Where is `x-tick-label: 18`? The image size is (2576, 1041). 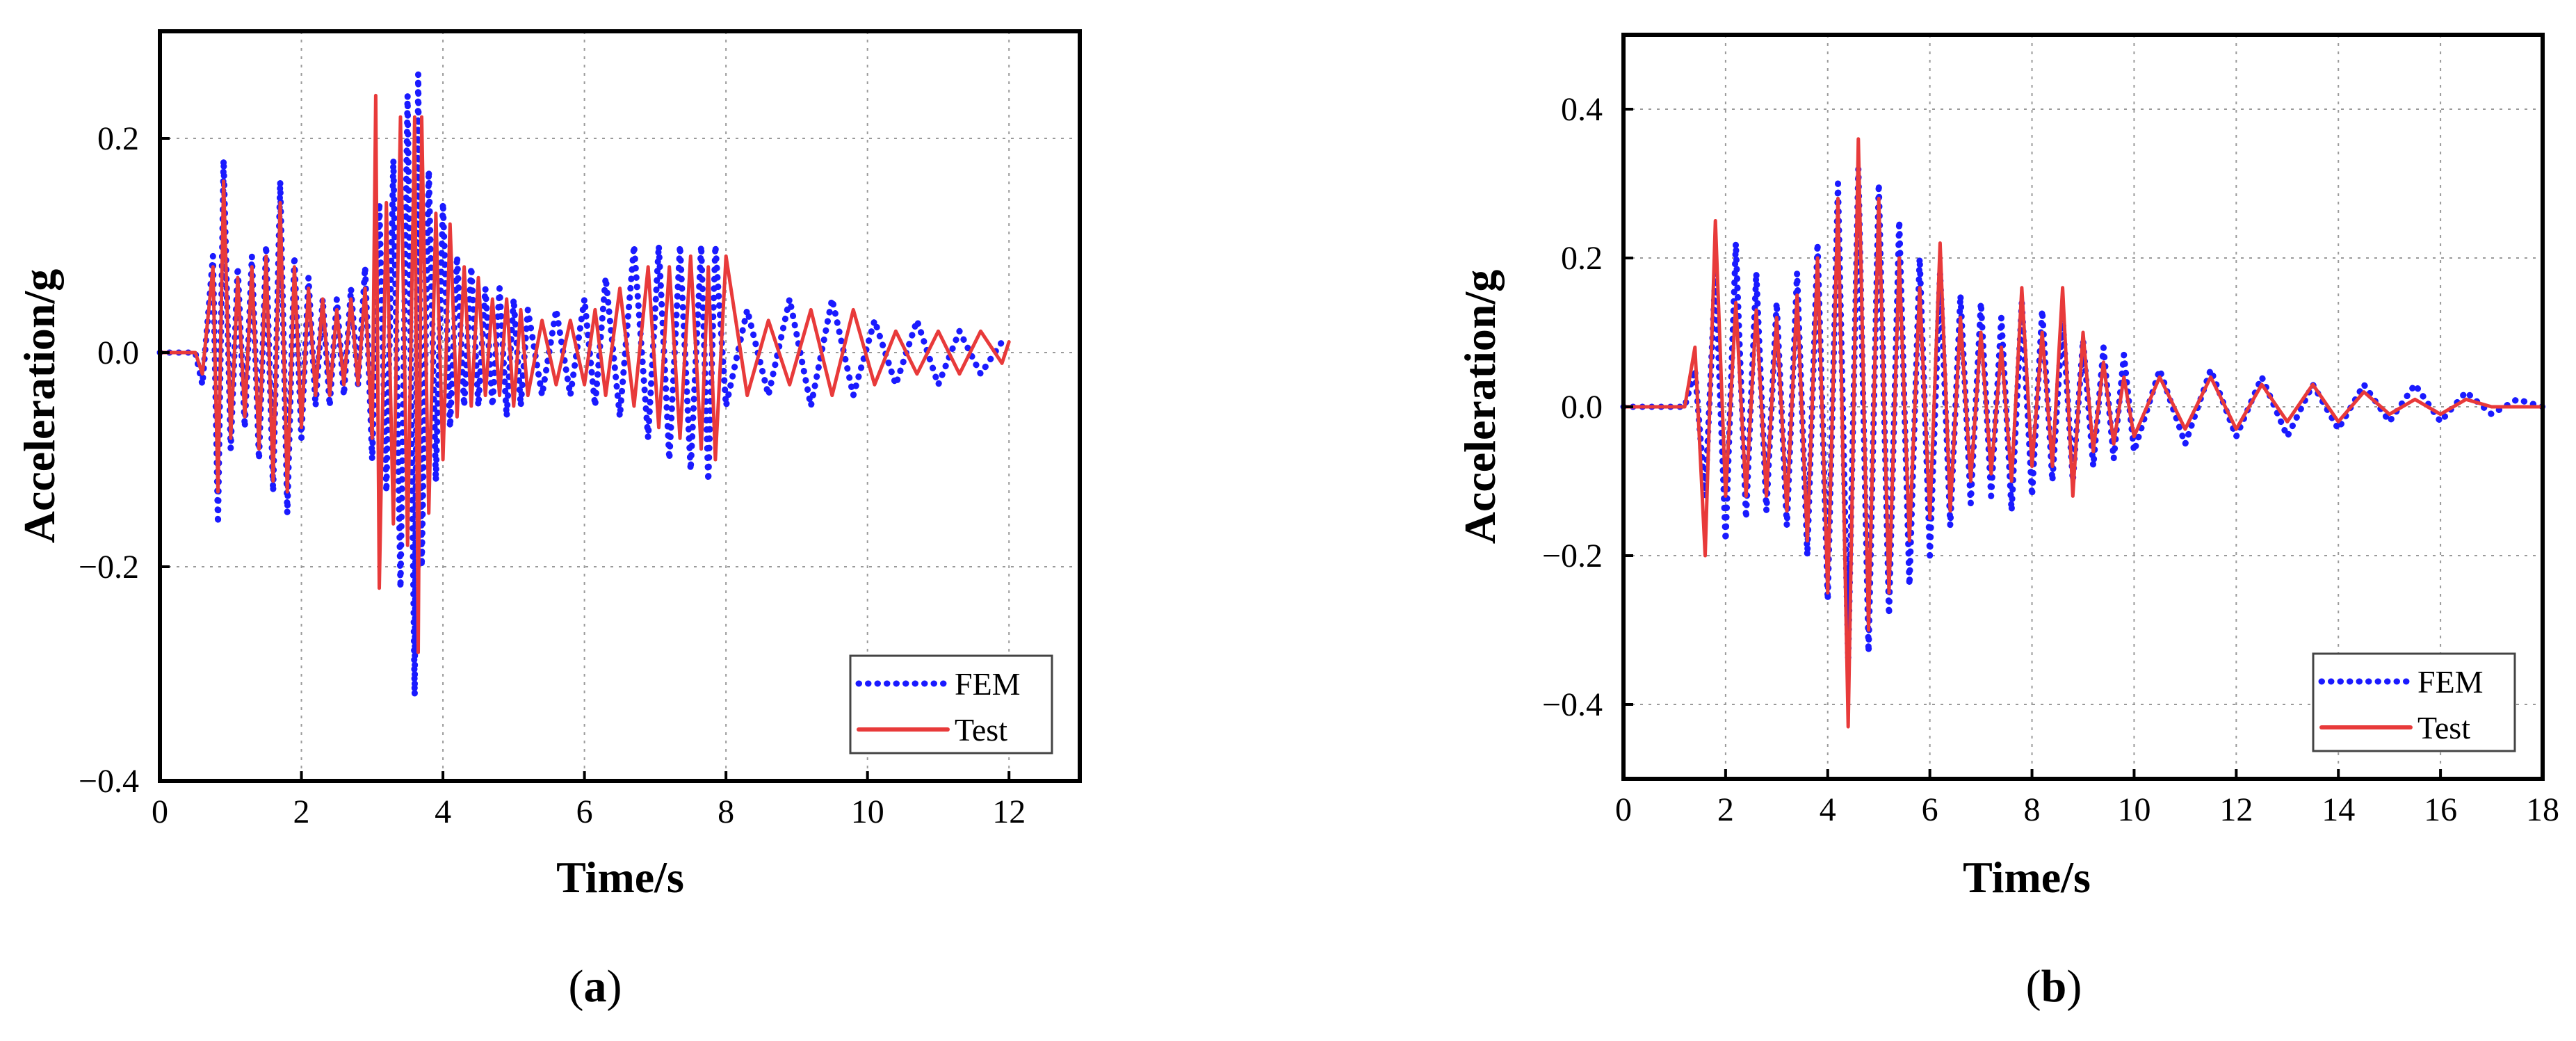 x-tick-label: 18 is located at coordinates (2542, 809).